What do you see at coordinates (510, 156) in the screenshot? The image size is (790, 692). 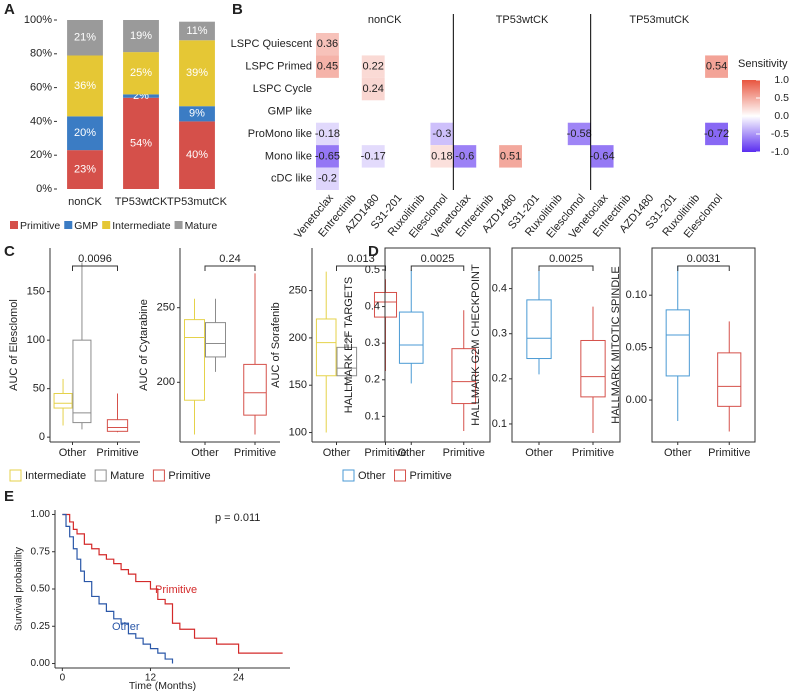 I see `cell-label: 0.51` at bounding box center [510, 156].